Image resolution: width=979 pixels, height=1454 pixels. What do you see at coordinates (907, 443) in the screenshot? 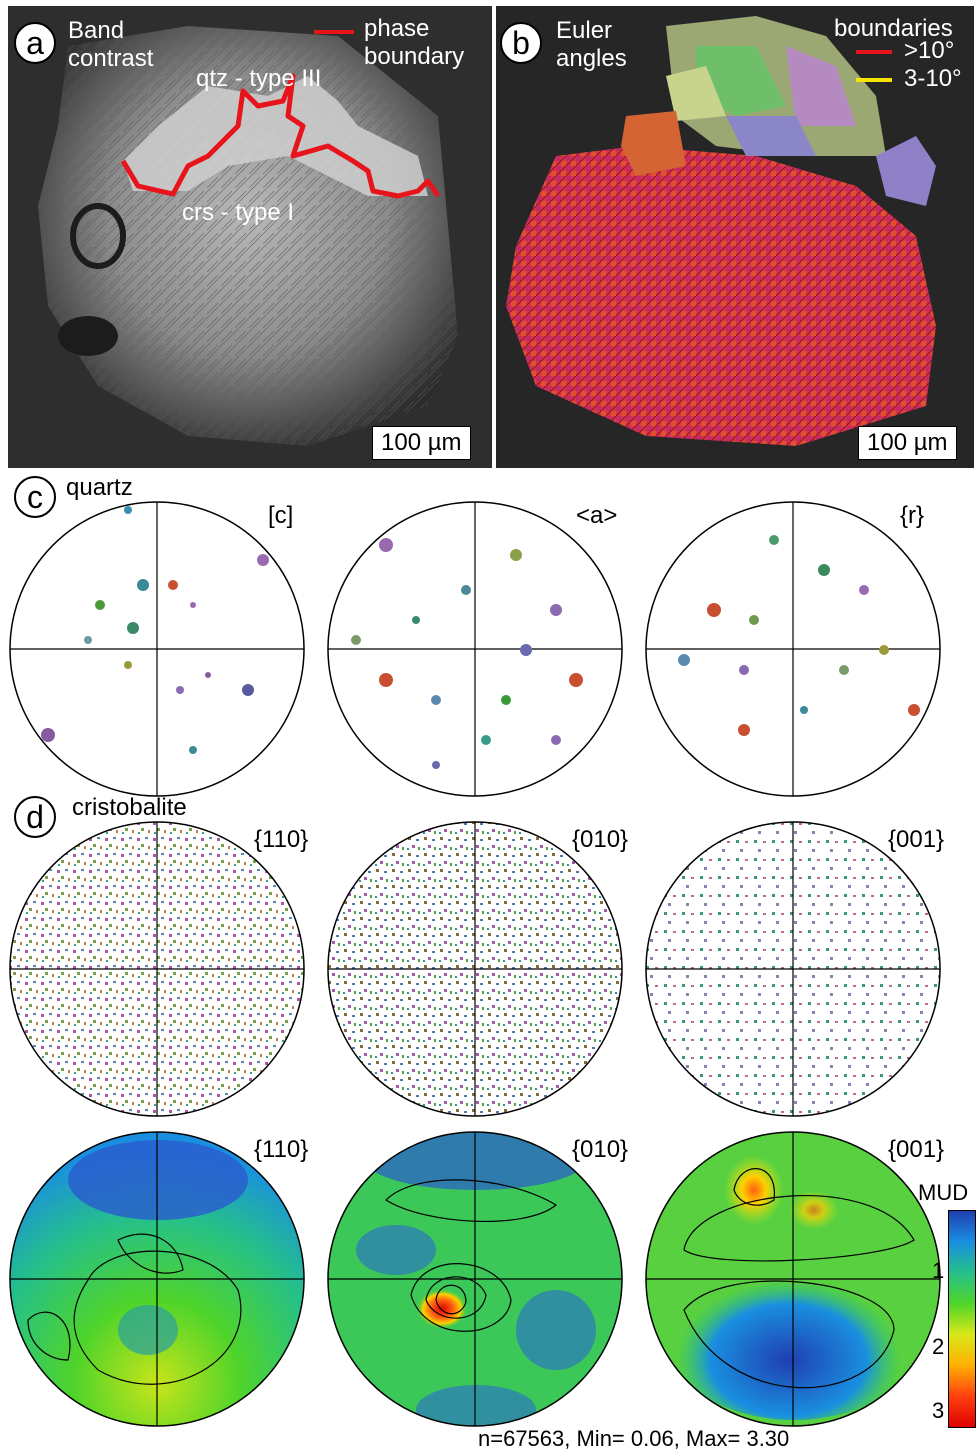
I see `scalebar-b: 100 µm` at bounding box center [907, 443].